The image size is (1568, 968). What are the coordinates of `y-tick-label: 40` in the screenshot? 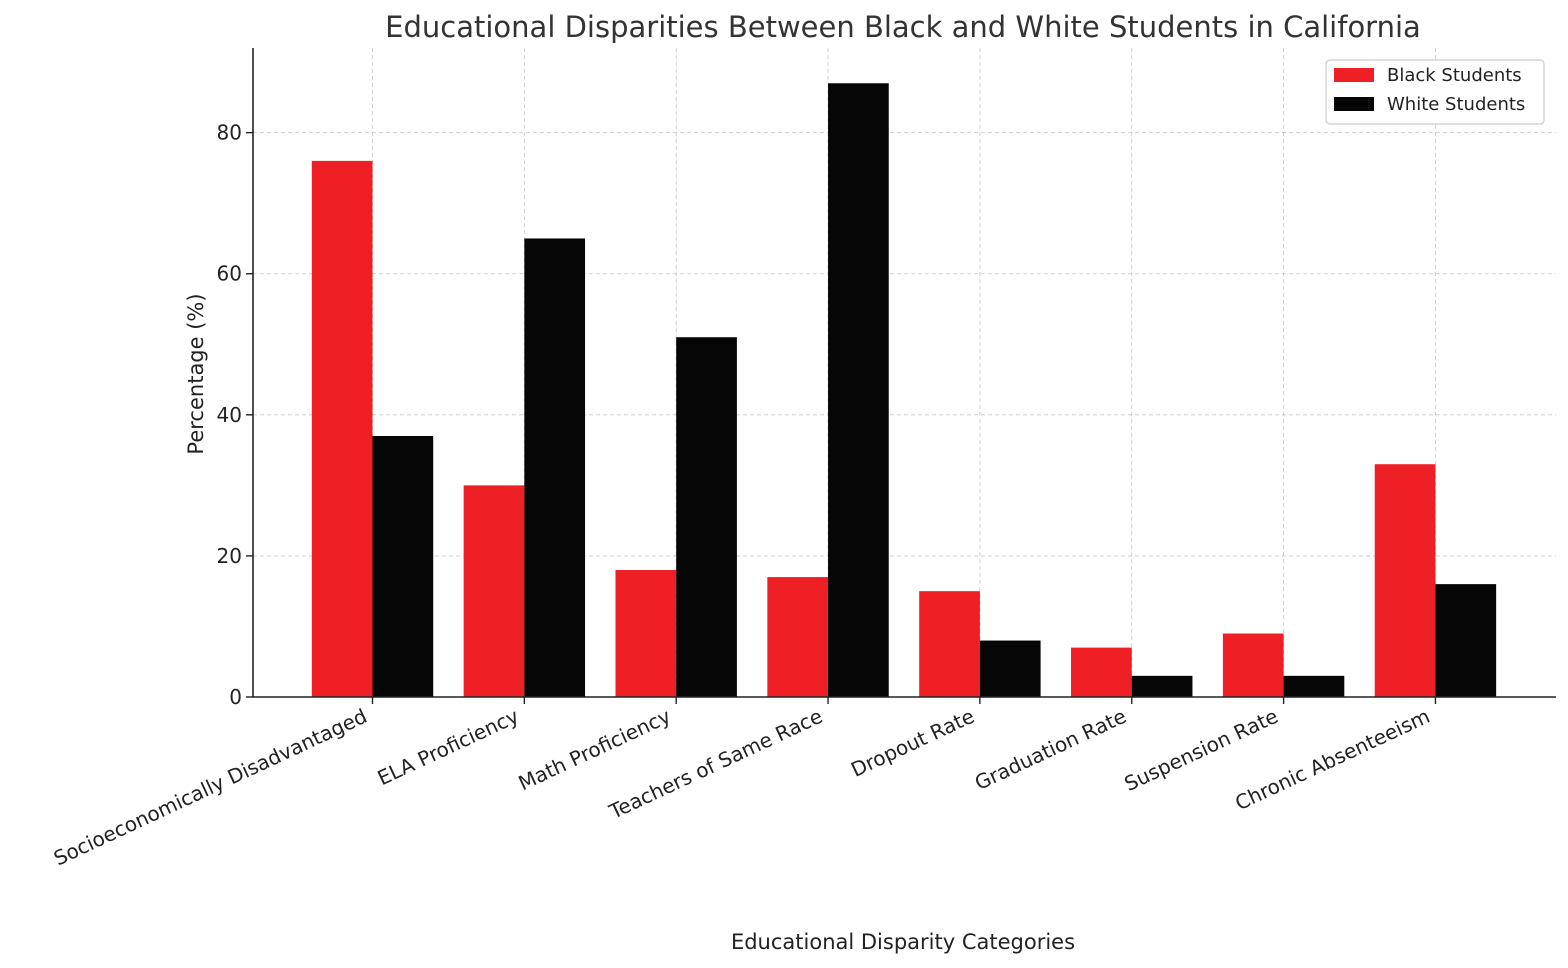 It's located at (229, 415).